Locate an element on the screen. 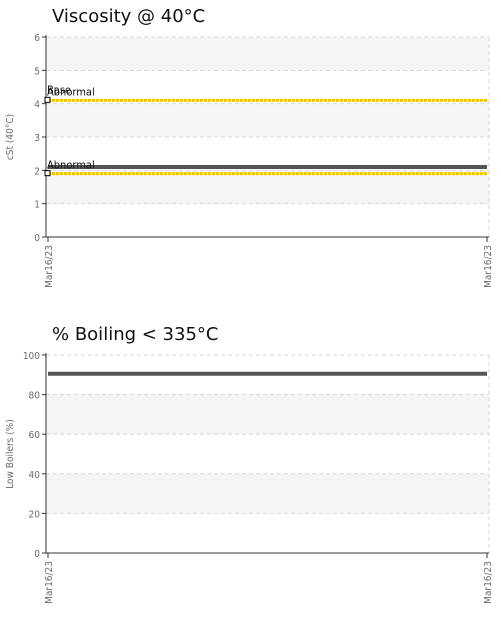 This screenshot has height=617, width=501. y-tick-label: 40 is located at coordinates (35, 475).